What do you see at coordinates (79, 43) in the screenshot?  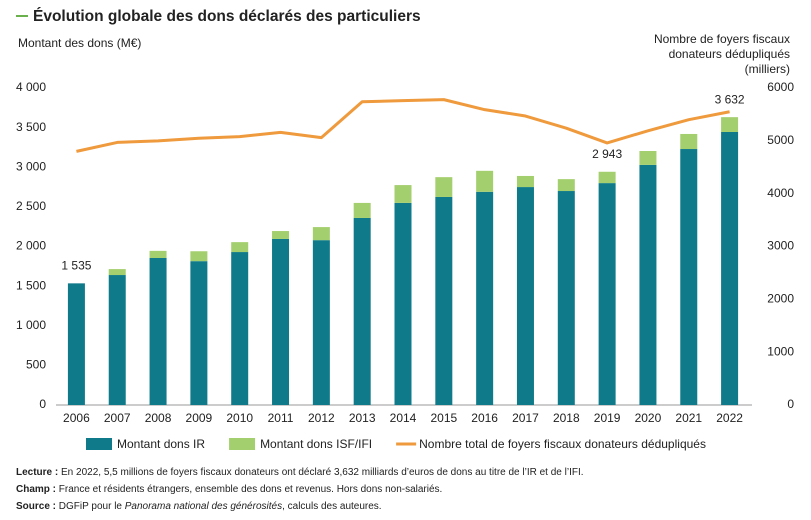 I see `y-axis-title: Montant des dons (M€)` at bounding box center [79, 43].